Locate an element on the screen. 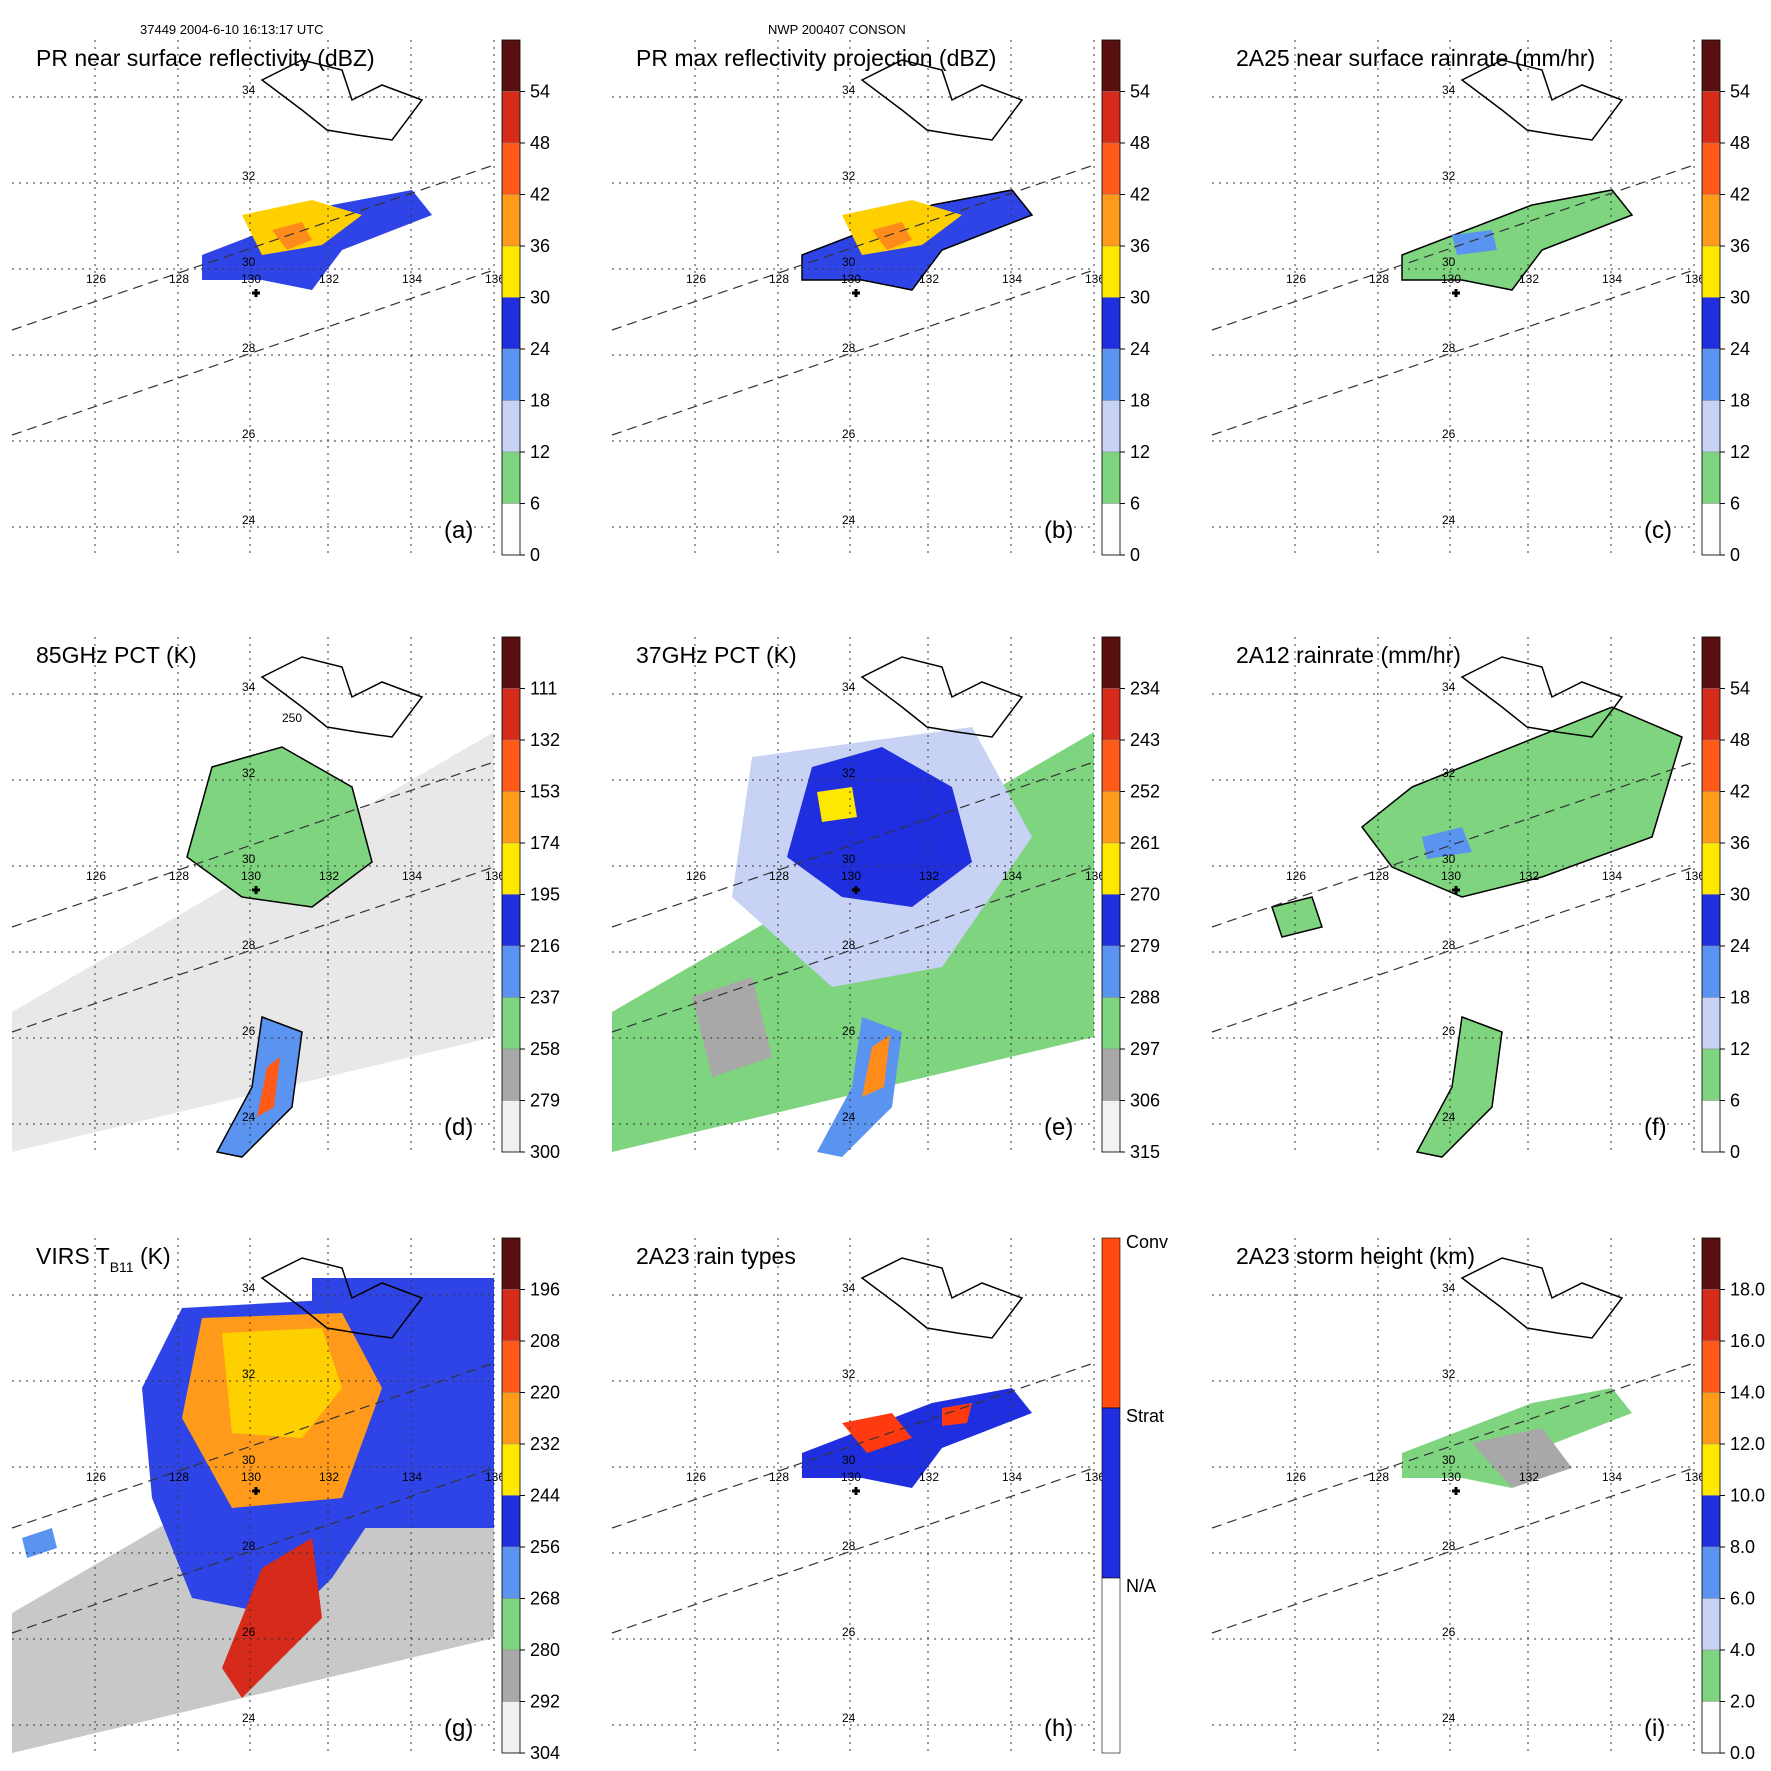  colorbar-tick-label: 18 is located at coordinates (540, 401).